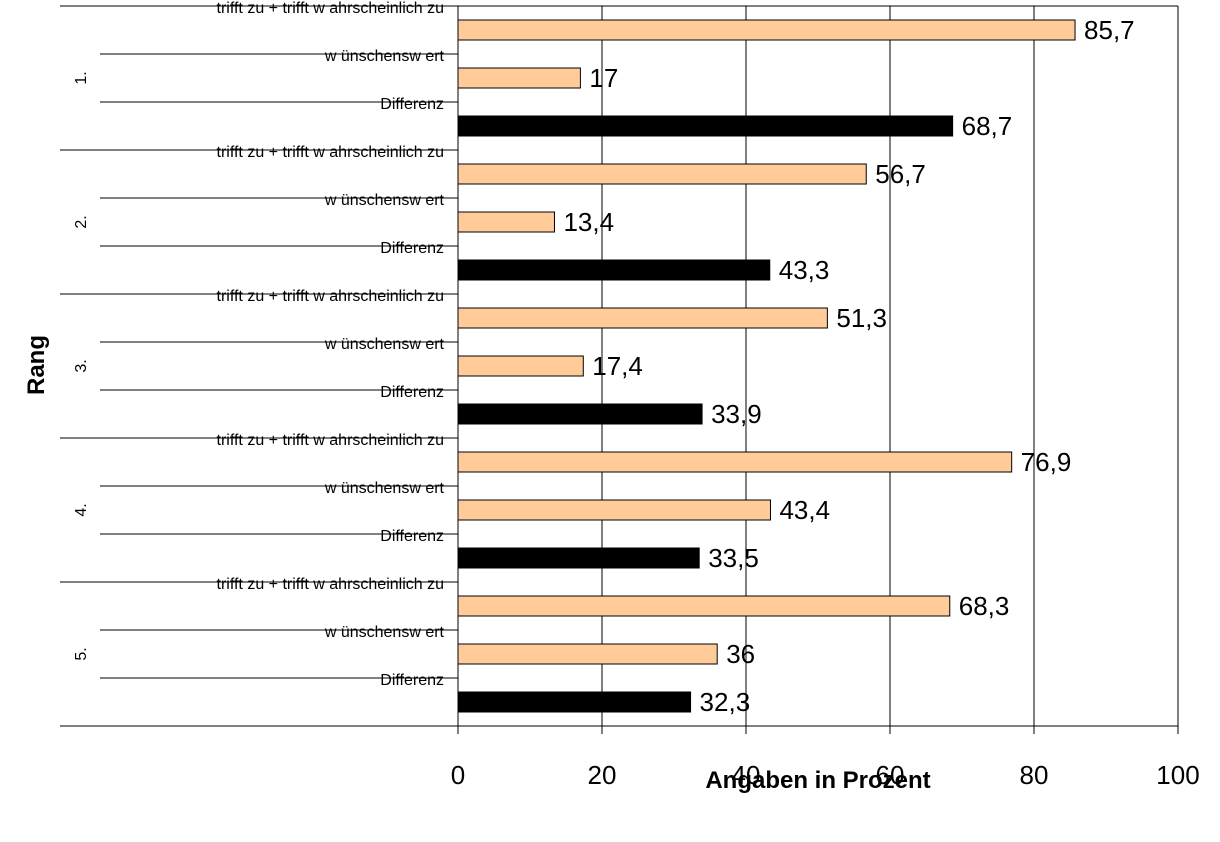 The width and height of the screenshot is (1220, 842). Describe the element at coordinates (890, 775) in the screenshot. I see `x-tick-label: 60` at that location.